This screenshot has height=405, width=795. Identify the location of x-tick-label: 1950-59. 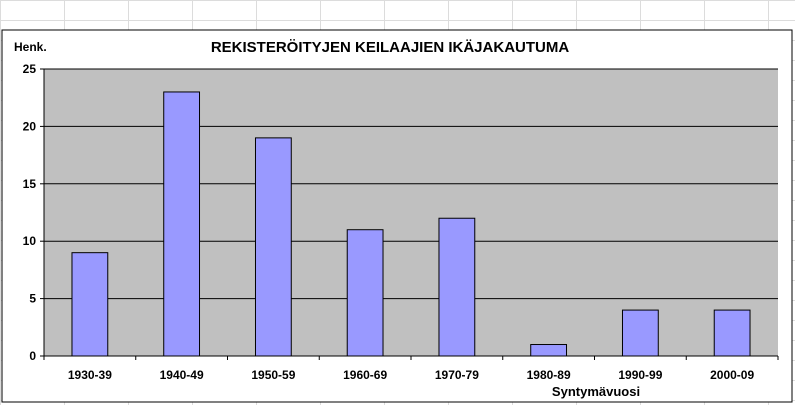
(273, 375).